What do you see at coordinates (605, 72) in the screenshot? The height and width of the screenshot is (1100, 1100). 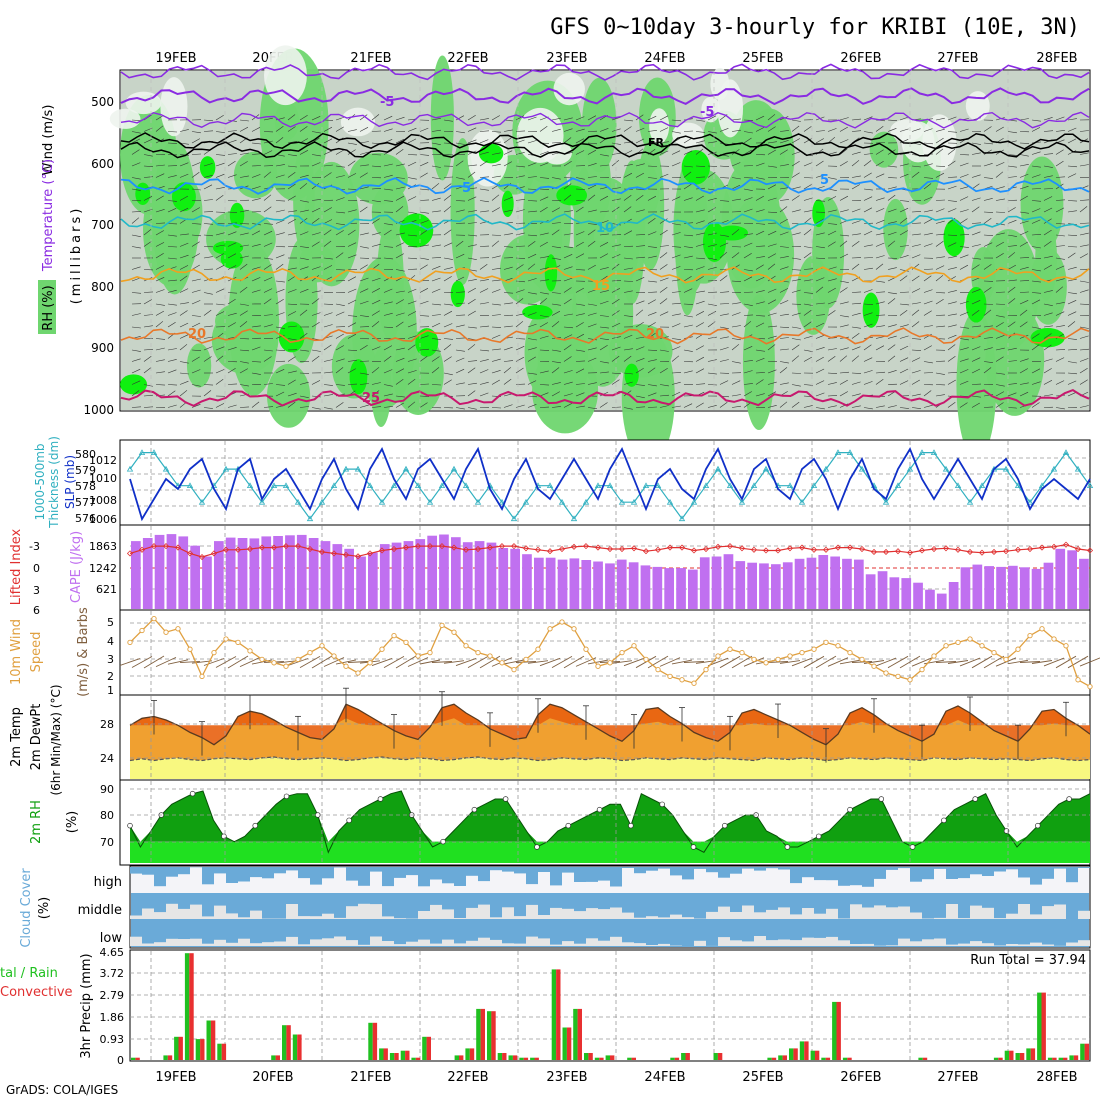 I see `temperature-contour` at bounding box center [605, 72].